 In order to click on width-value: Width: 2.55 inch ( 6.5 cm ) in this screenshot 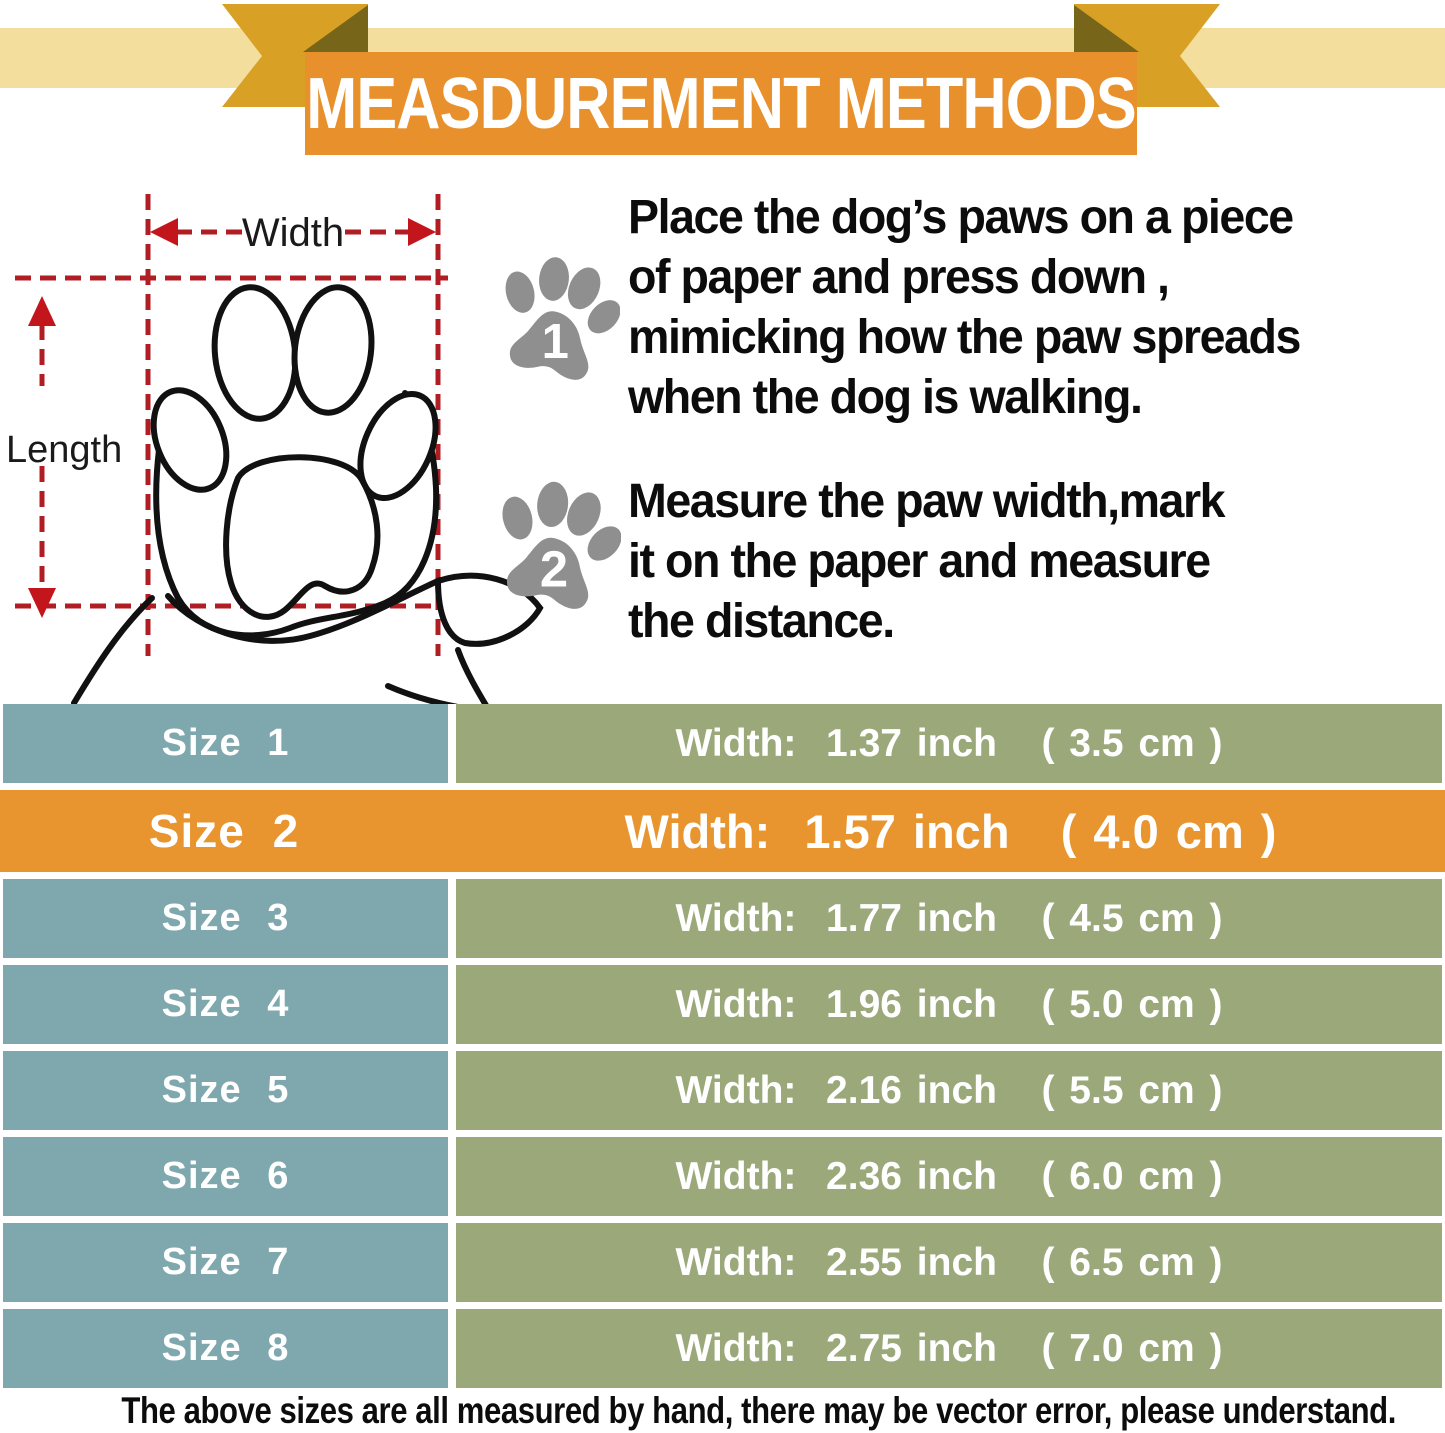, I will do `click(949, 1262)`.